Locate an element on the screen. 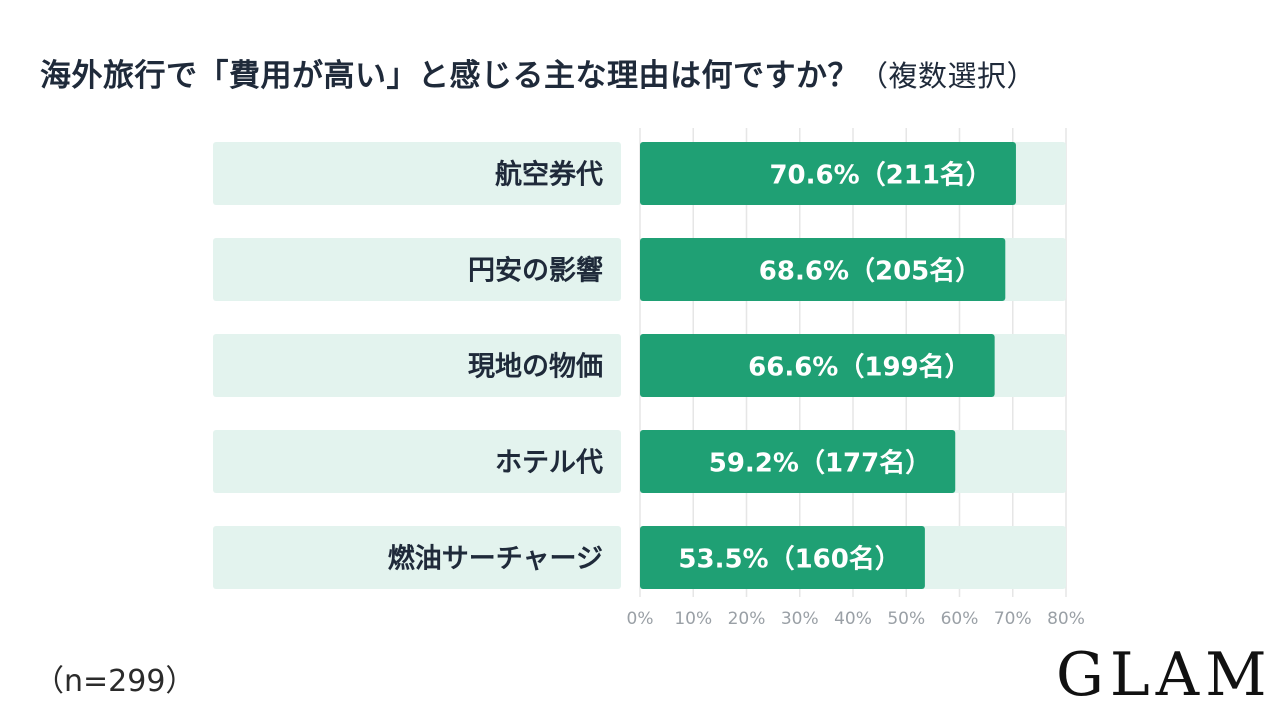 The image size is (1280, 720). x-tick-label: 20% is located at coordinates (747, 619).